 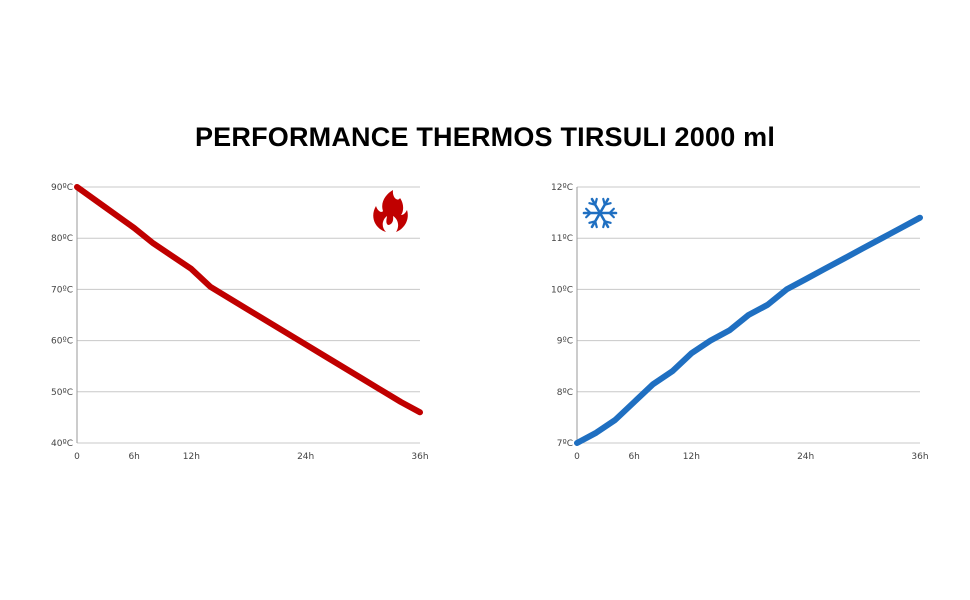 What do you see at coordinates (562, 188) in the screenshot?
I see `y-tick-label: 12ºC` at bounding box center [562, 188].